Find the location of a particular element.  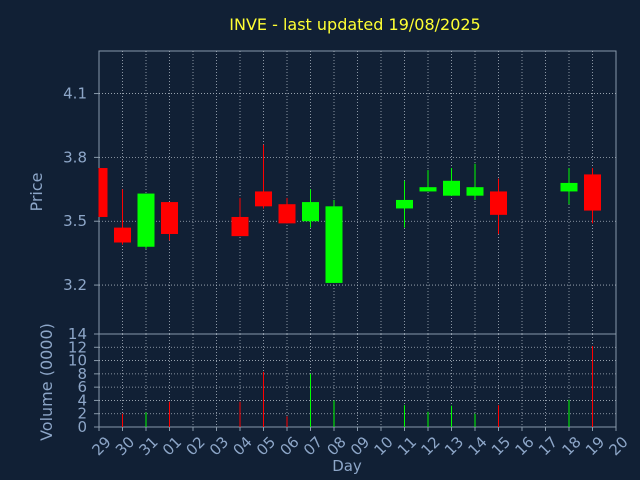

price-y-ticks: 3.2 3.5 3.8 4.1 is located at coordinates (81, 189).